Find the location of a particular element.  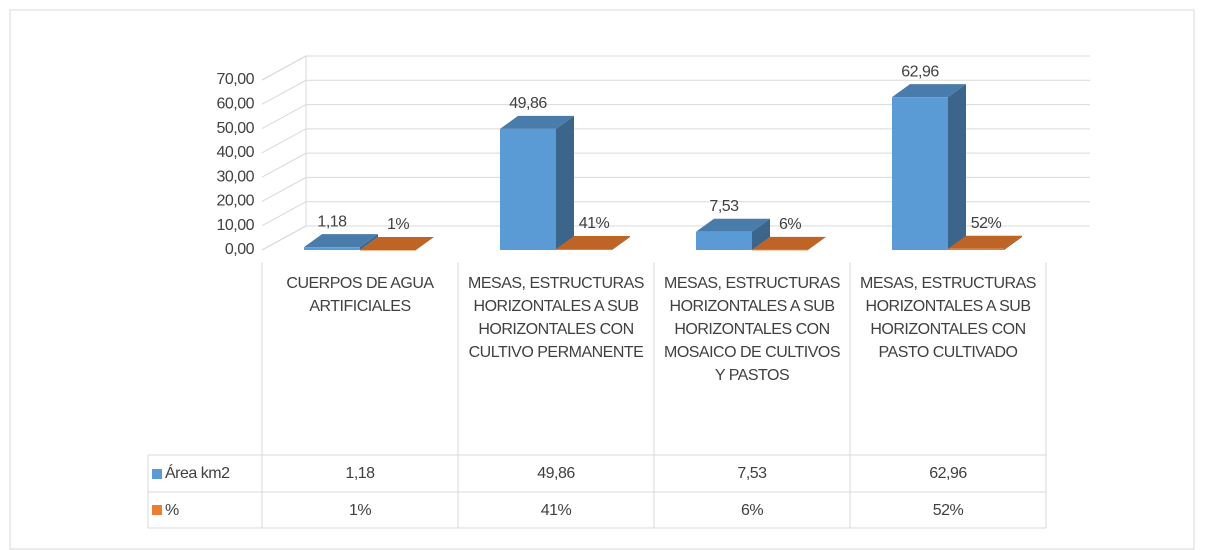

data-label: 1,18 is located at coordinates (332, 221).